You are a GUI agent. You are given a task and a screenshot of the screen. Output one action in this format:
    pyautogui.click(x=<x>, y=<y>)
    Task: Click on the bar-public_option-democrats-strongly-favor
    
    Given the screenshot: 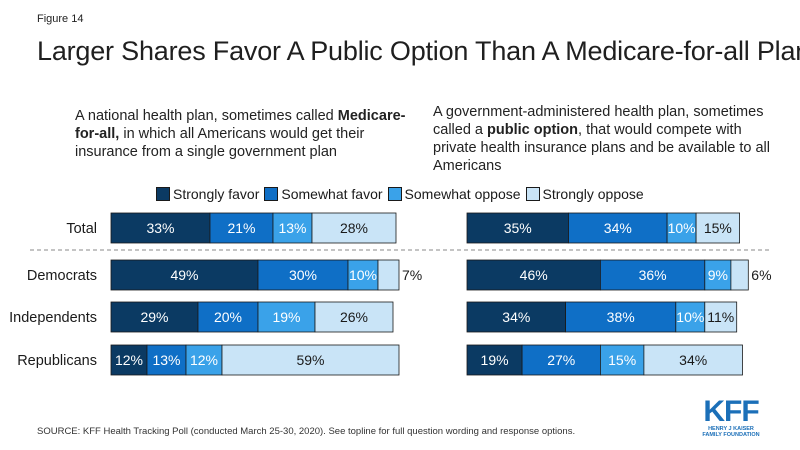 What is the action you would take?
    pyautogui.click(x=533, y=275)
    